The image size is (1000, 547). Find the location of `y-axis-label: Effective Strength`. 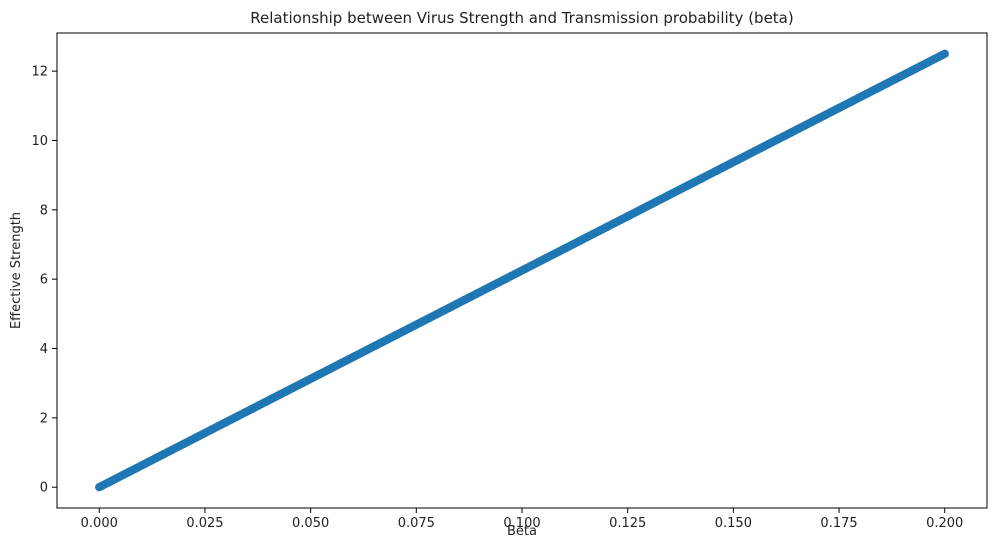

y-axis-label: Effective Strength is located at coordinates (16, 270).